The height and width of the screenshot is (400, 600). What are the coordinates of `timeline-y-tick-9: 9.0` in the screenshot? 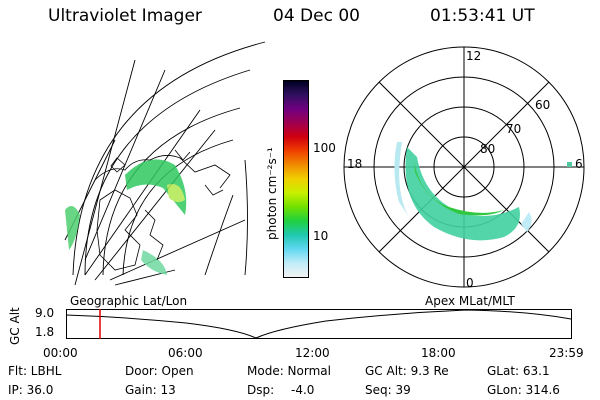 It's located at (45, 313).